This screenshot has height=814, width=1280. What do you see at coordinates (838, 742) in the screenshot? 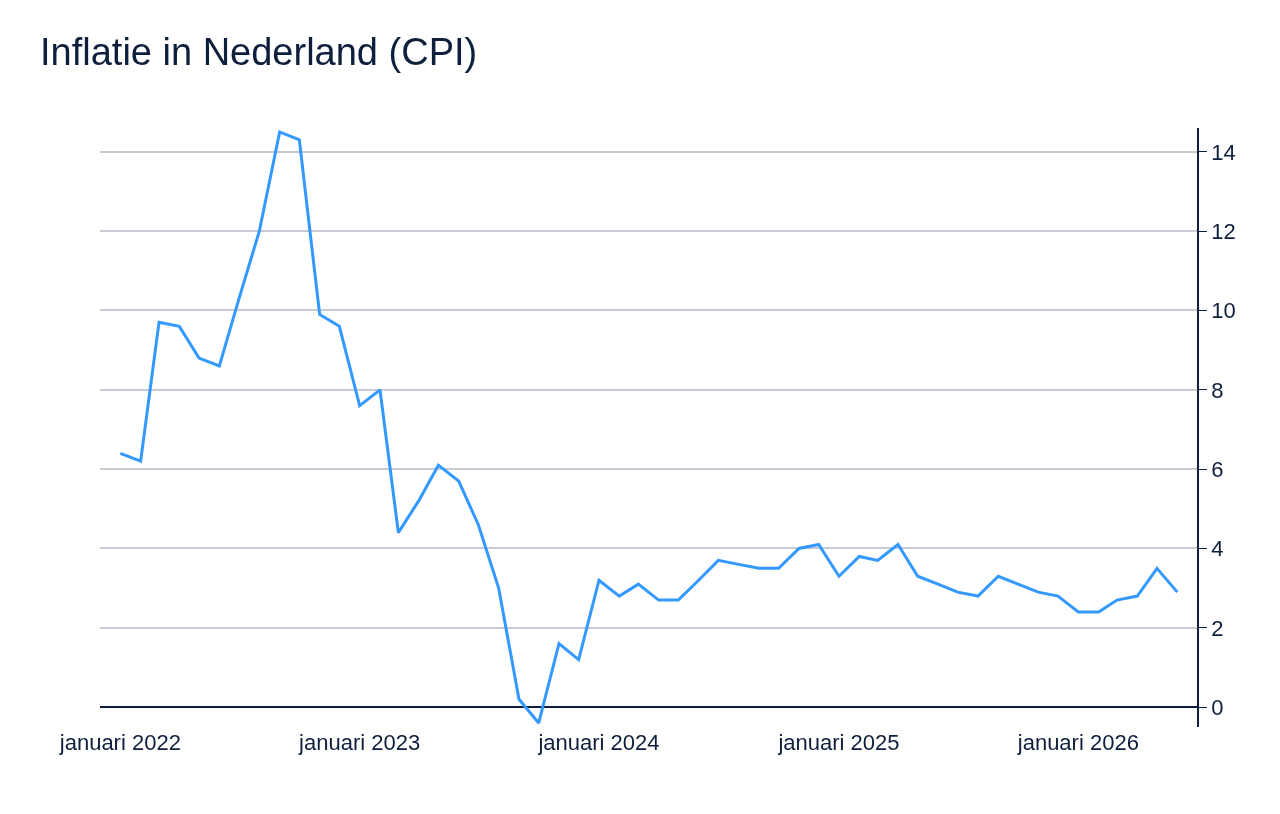
I see `x-tick-label: januari 2025` at bounding box center [838, 742].